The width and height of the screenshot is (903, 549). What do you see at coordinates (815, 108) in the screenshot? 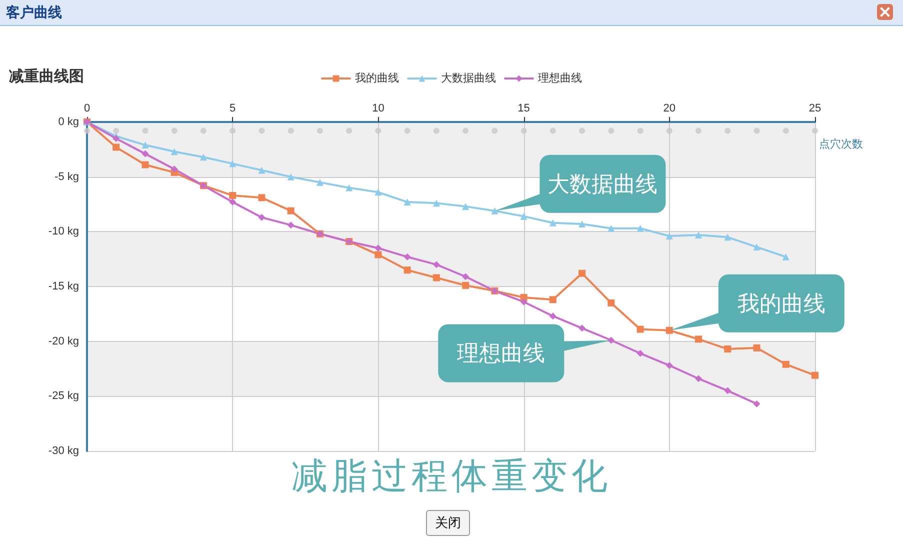
I see `x-tick-label: 25` at bounding box center [815, 108].